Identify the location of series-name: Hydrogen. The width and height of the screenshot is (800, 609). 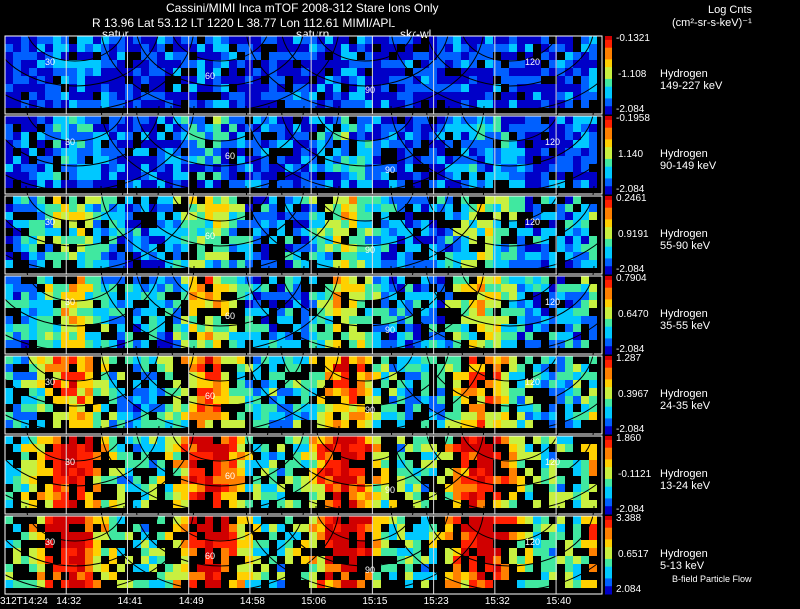
(684, 394).